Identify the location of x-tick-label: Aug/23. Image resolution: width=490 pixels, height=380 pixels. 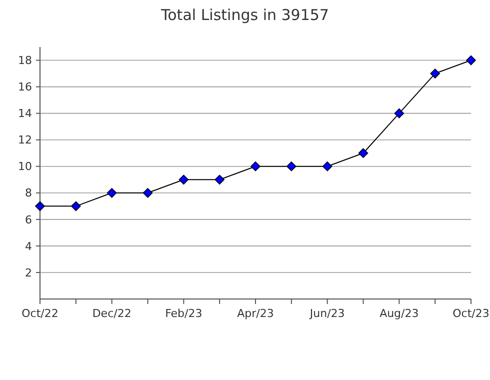
(399, 313).